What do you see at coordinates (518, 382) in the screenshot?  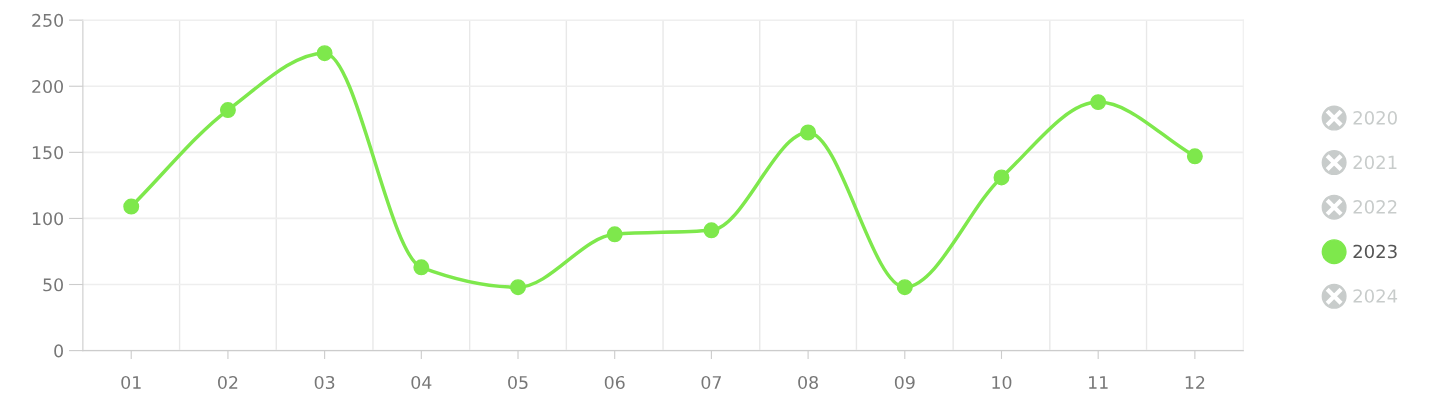 I see `x-tick-label: 05` at bounding box center [518, 382].